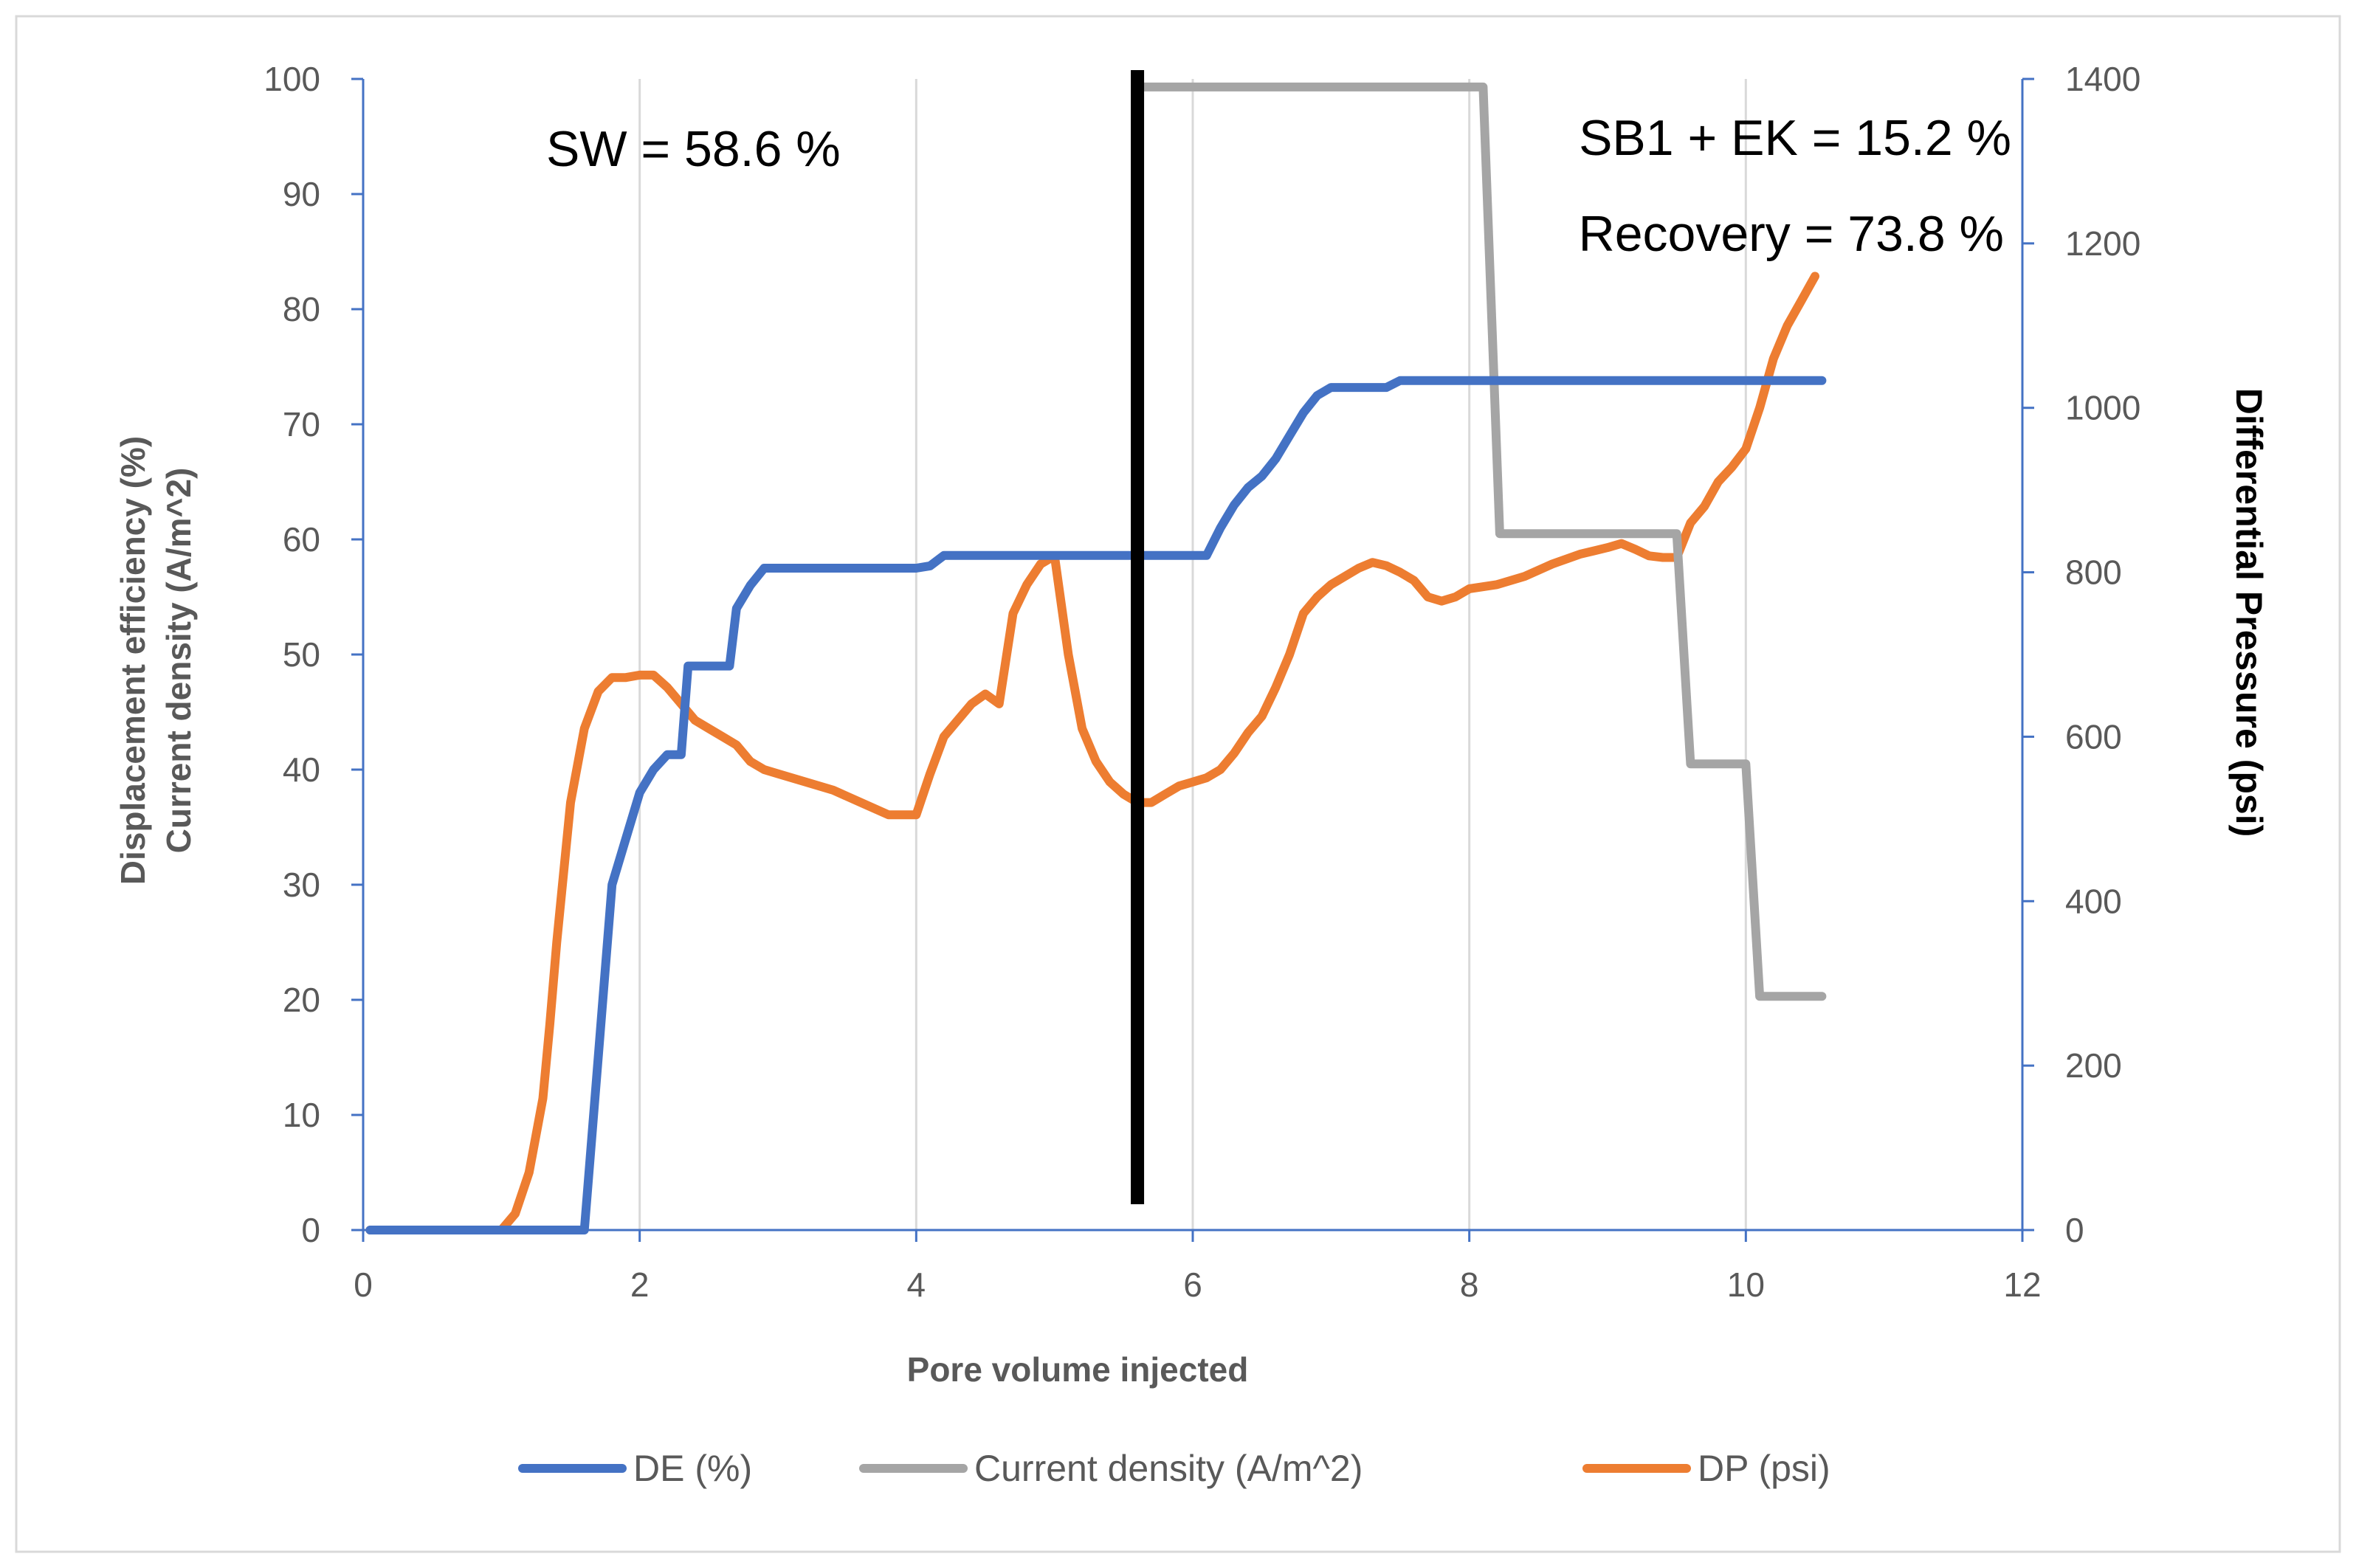  Describe the element at coordinates (2074, 1230) in the screenshot. I see `y-right-tick-label: 0` at that location.